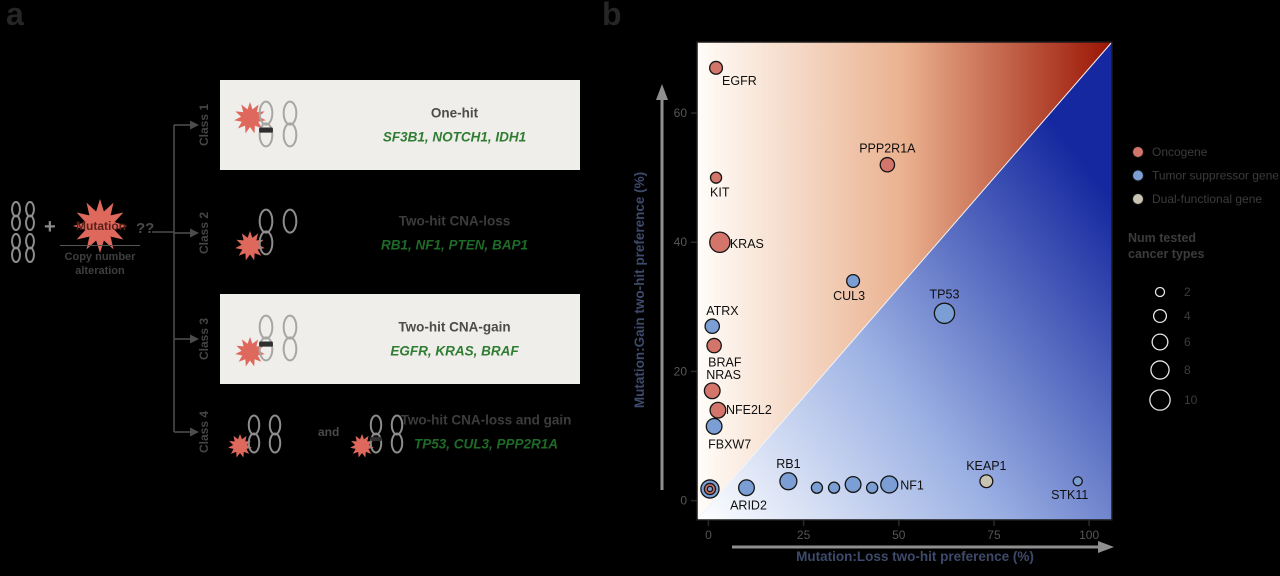 This screenshot has height=576, width=1280. What do you see at coordinates (100, 257) in the screenshot?
I see `cna-label-line1: Copy number` at bounding box center [100, 257].